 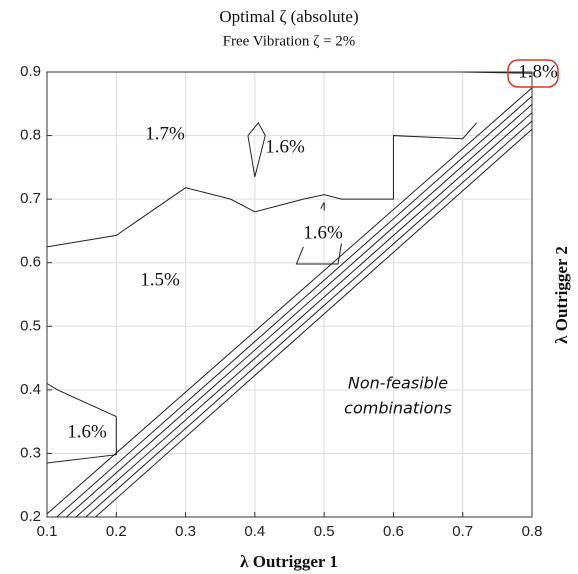 What do you see at coordinates (185, 531) in the screenshot?
I see `x-tick-label: 0.3` at bounding box center [185, 531].